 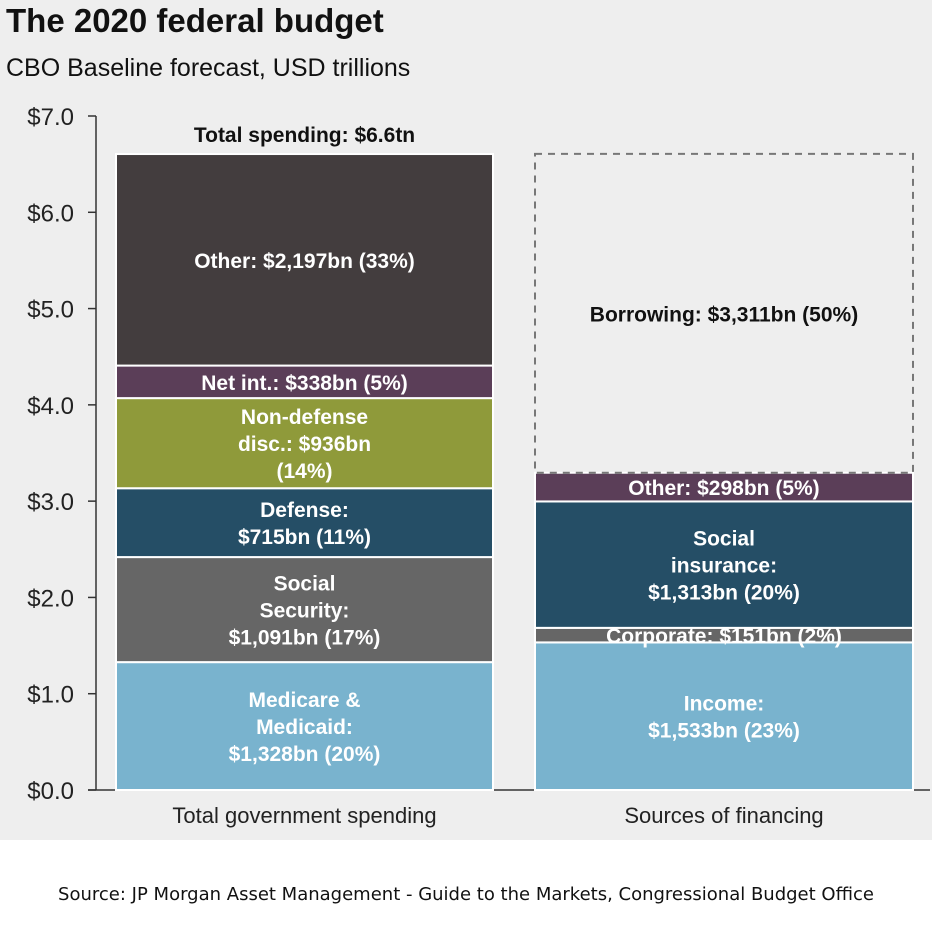 I want to click on y-tick-label: $5.0, so click(x=50, y=310).